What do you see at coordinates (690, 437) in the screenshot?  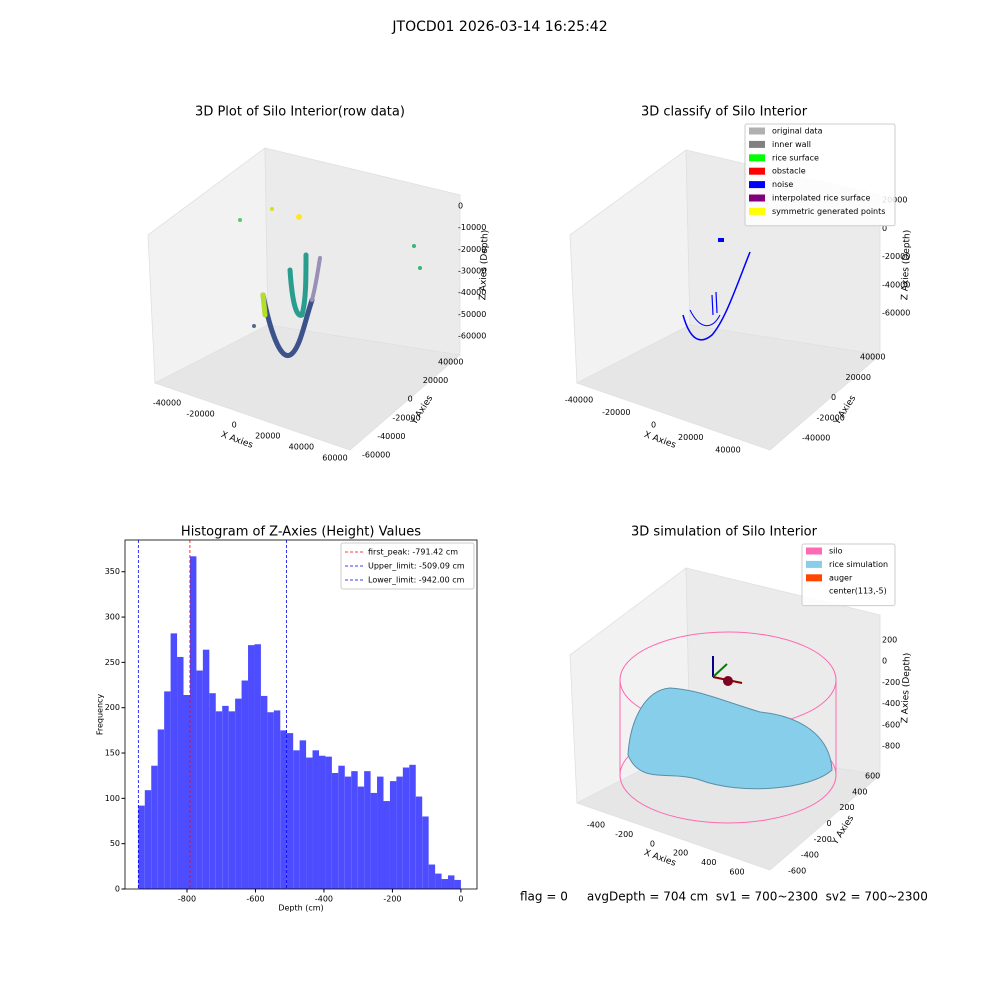 I see `x-tick-label: 20000` at bounding box center [690, 437].